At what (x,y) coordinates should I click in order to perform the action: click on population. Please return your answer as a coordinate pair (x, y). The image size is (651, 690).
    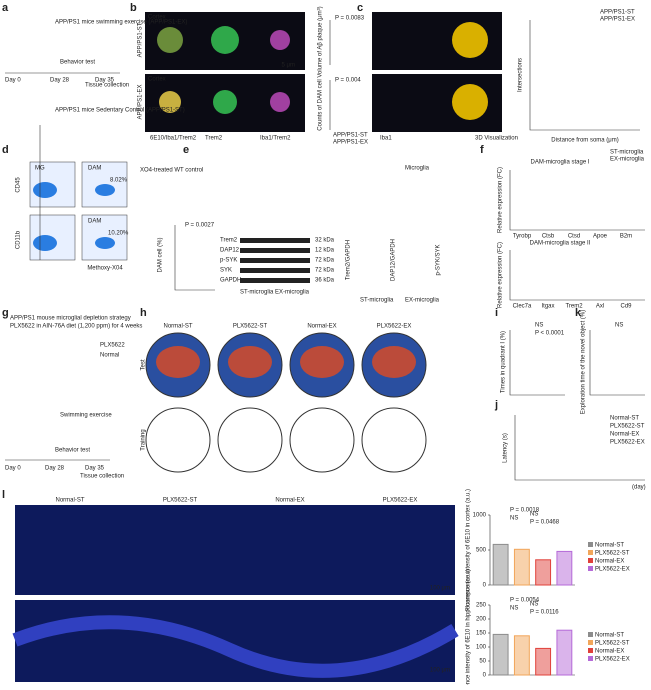
    Looking at the image, I should click on (105, 243).